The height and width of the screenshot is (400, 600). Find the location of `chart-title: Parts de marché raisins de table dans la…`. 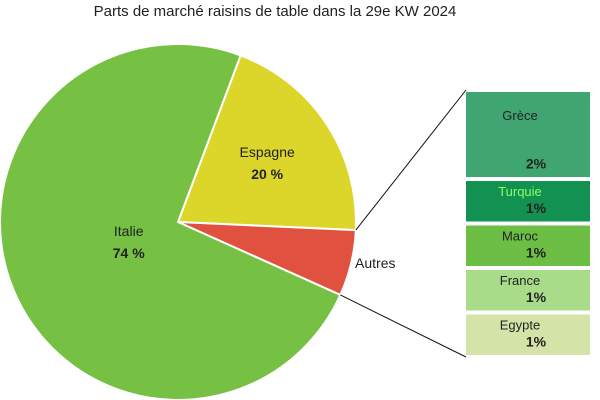

chart-title: Parts de marché raisins de table dans la… is located at coordinates (275, 11).